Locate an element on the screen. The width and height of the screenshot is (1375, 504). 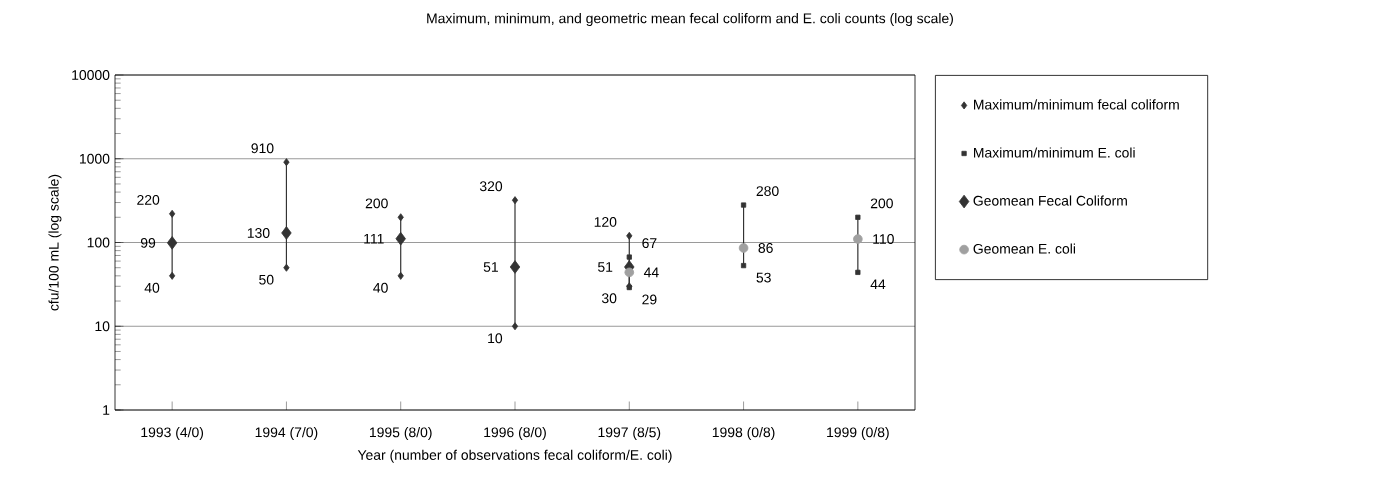
y-axis-title: cfu/100 mL (log scale) is located at coordinates (55, 242).